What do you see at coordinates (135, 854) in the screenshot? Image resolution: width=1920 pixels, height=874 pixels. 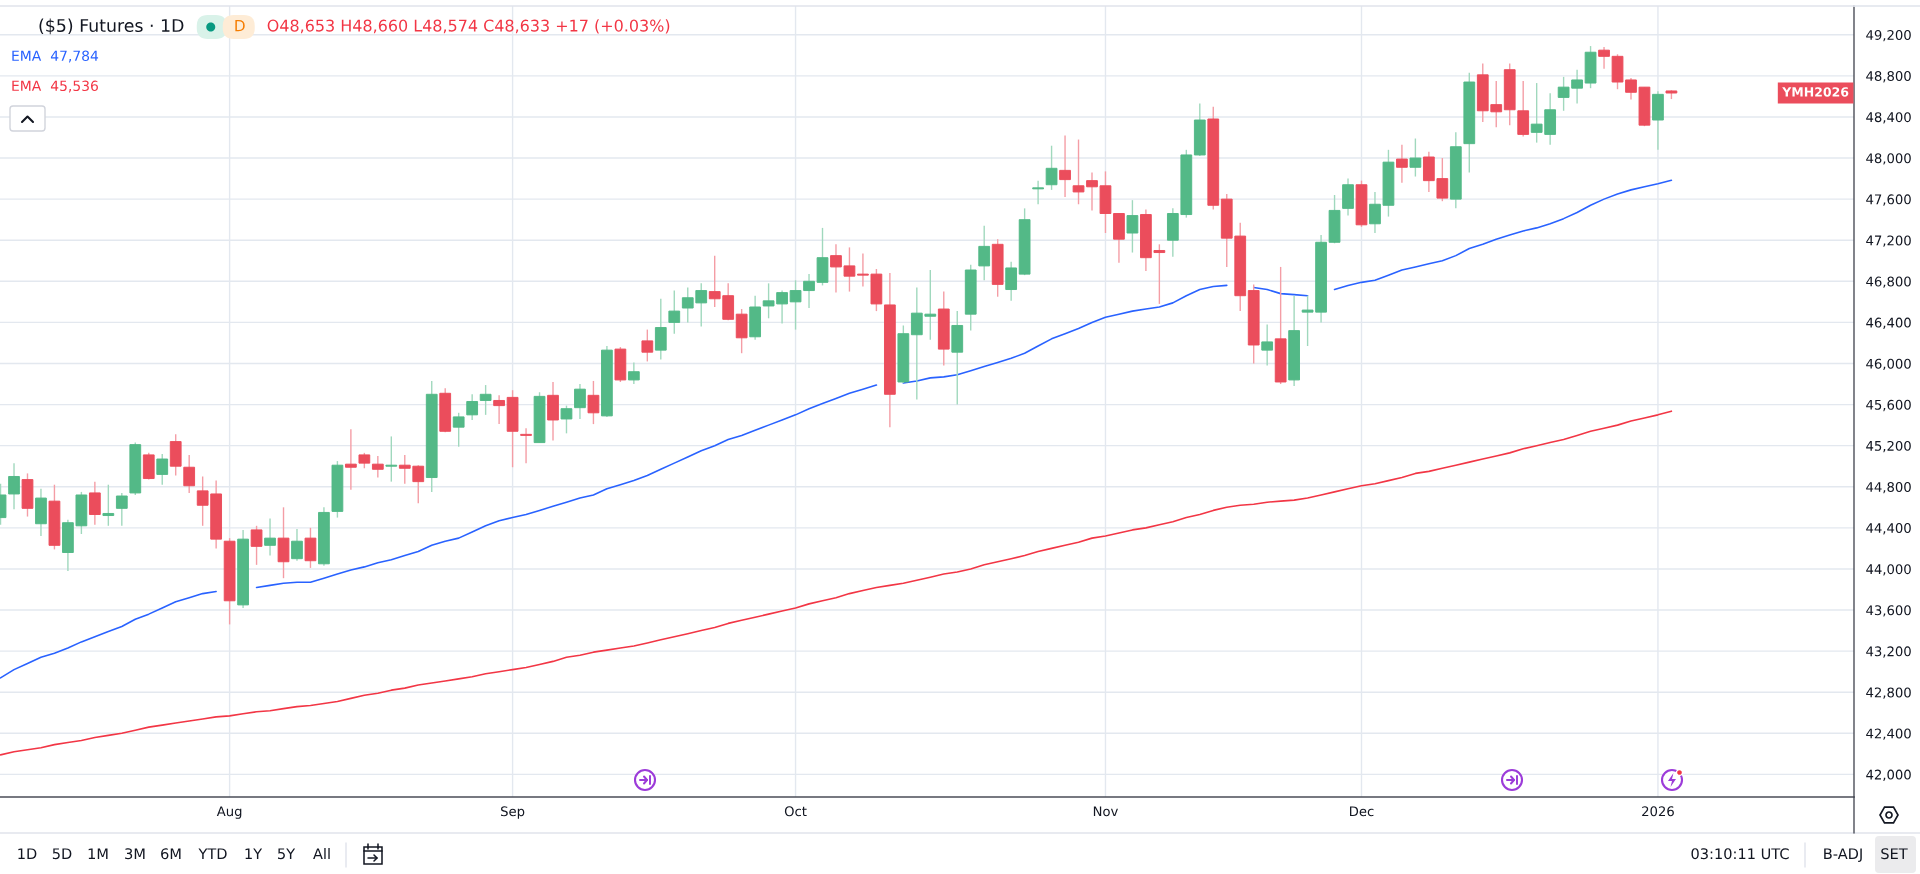 I see `text: 3M` at bounding box center [135, 854].